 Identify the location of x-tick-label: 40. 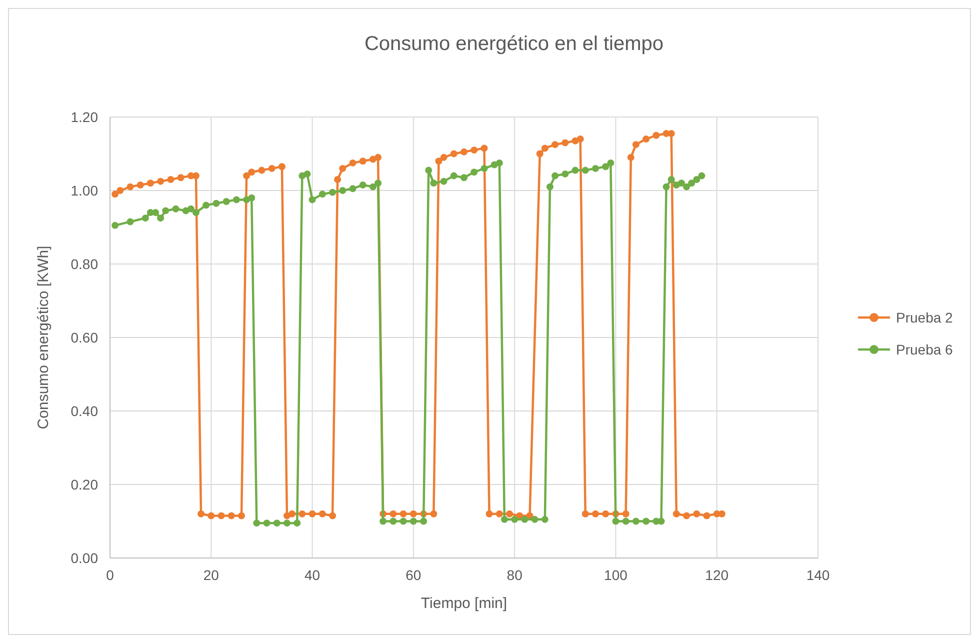
(312, 575).